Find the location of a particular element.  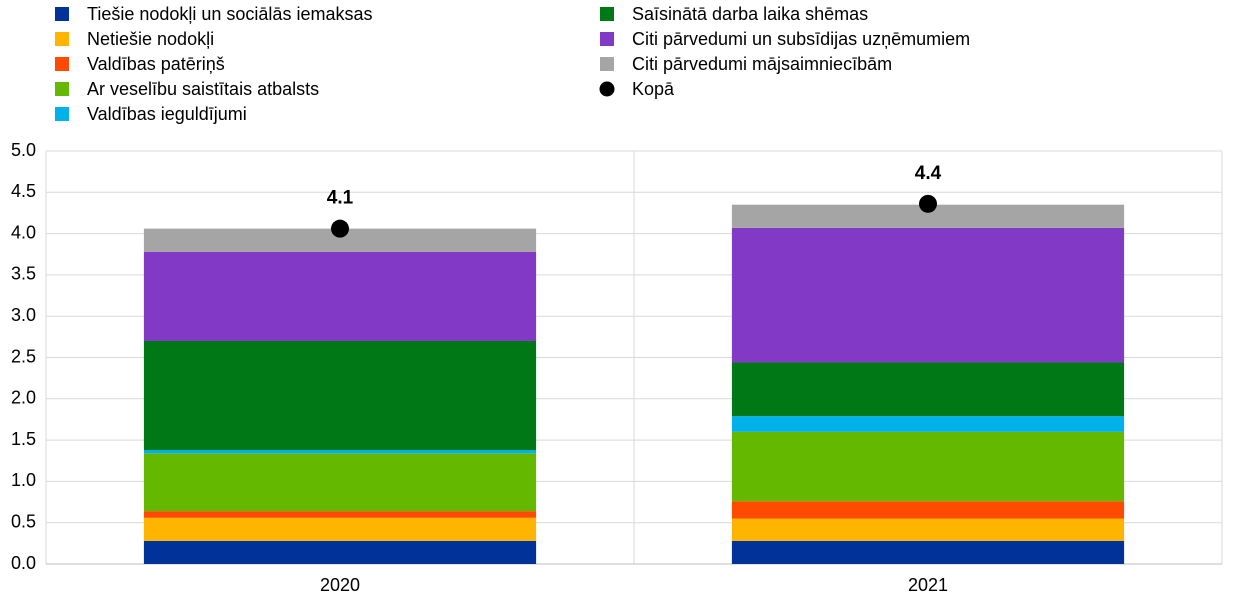

legend-label: Netiešie nodokļi is located at coordinates (150, 39).